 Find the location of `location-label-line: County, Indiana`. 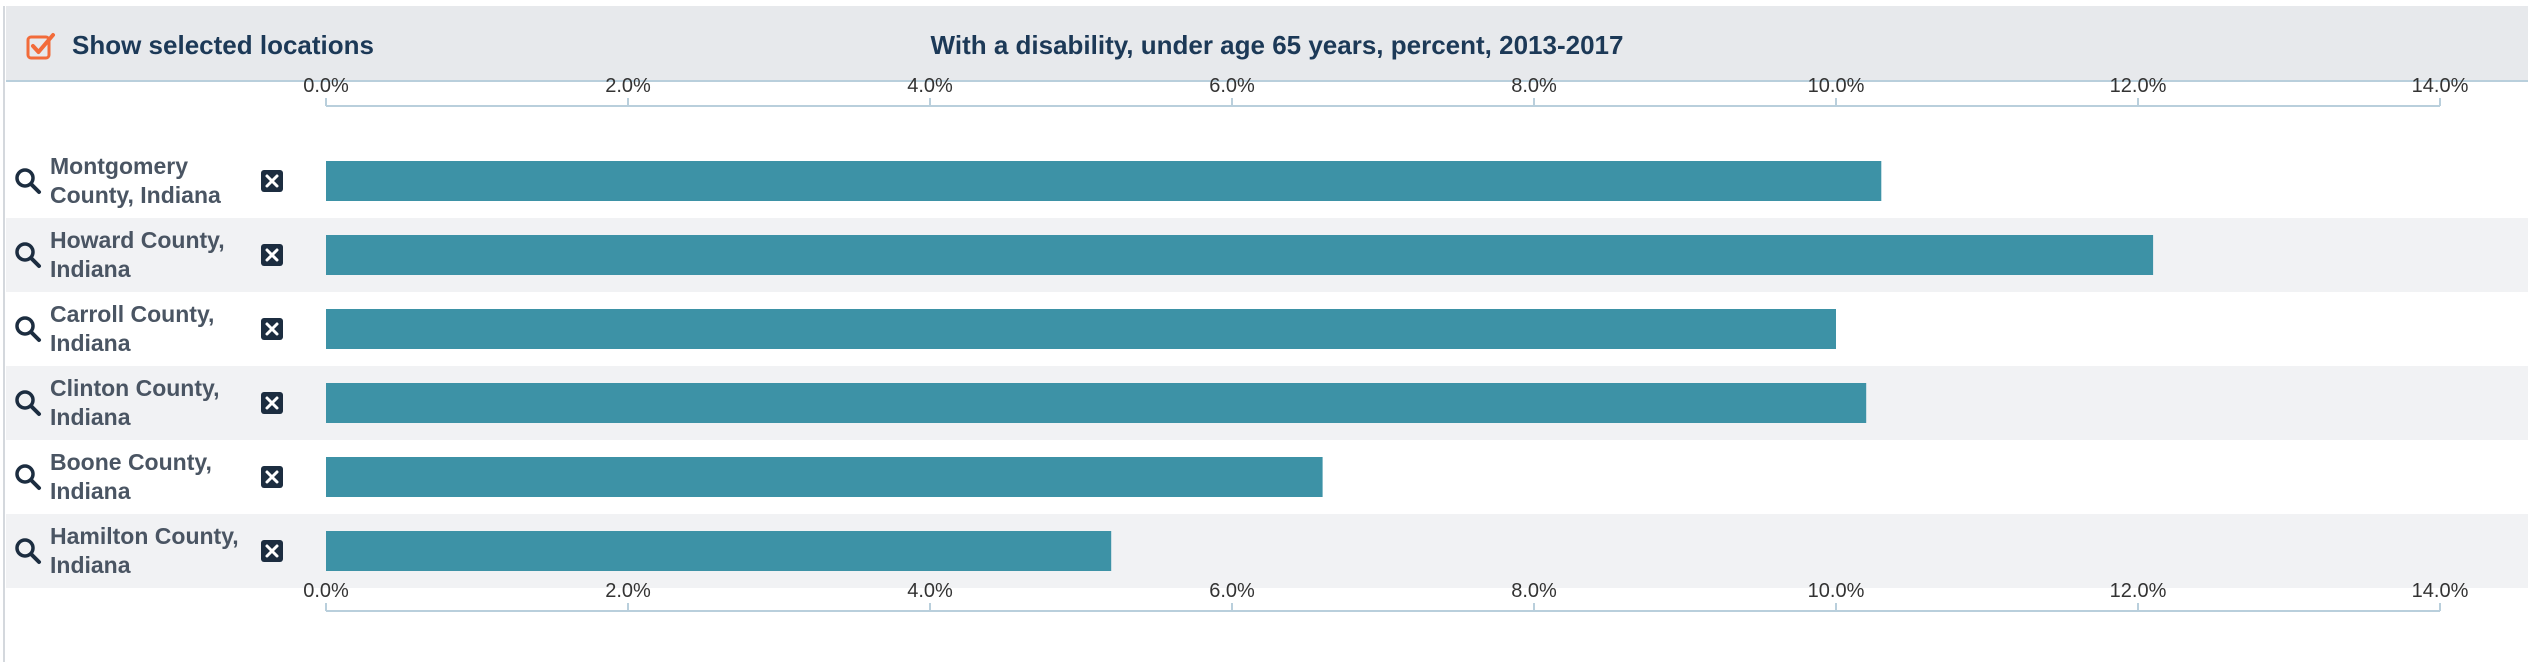

location-label-line: County, Indiana is located at coordinates (135, 195).